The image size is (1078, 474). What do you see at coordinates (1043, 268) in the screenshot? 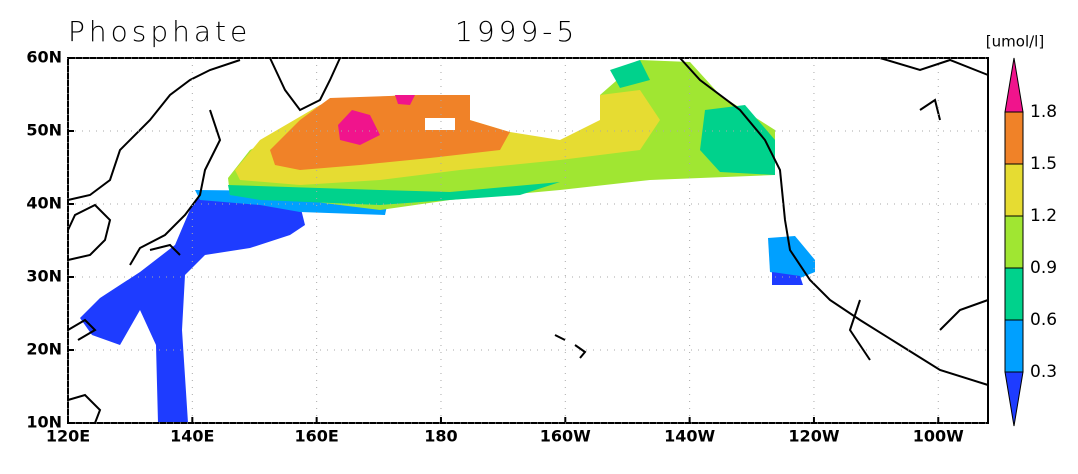
I see `colorbar-label: 0.9` at bounding box center [1043, 268].